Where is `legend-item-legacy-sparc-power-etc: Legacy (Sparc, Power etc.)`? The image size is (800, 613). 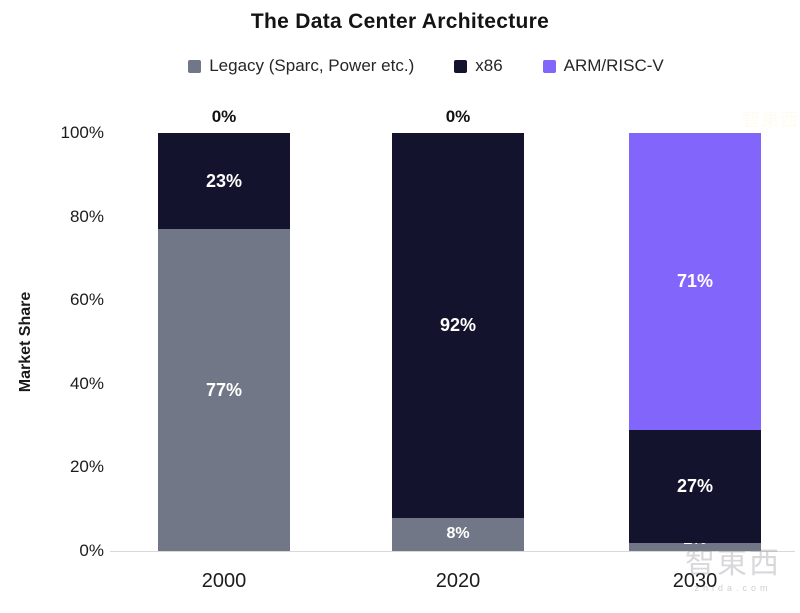 legend-item-legacy-sparc-power-etc: Legacy (Sparc, Power etc.) is located at coordinates (301, 66).